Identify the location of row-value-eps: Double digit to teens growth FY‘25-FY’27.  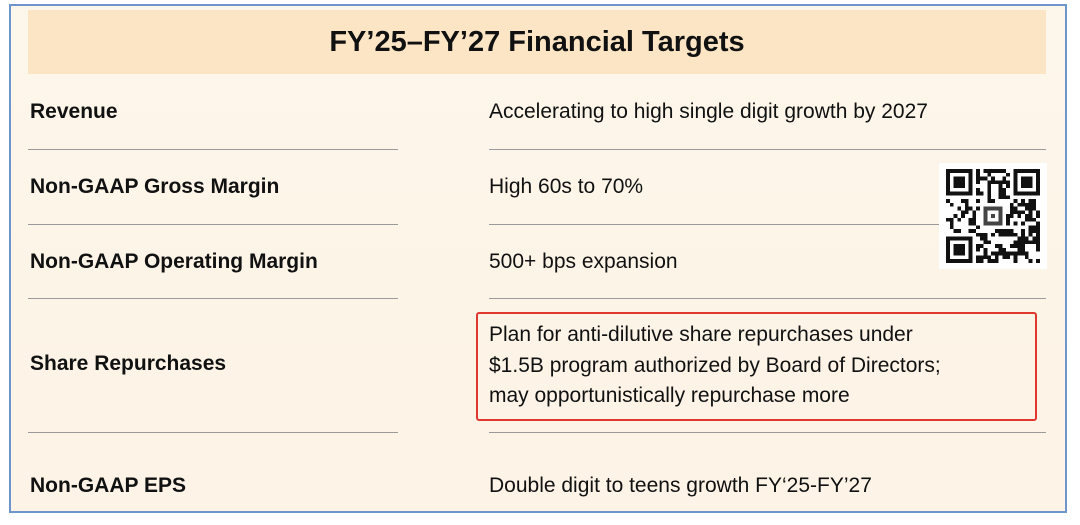
(680, 485).